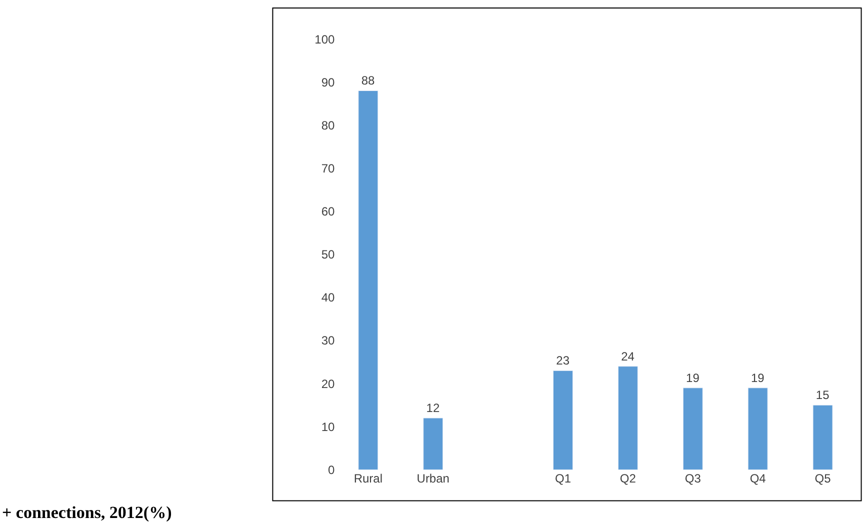  Describe the element at coordinates (433, 479) in the screenshot. I see `x-tick-label: Urban` at that location.